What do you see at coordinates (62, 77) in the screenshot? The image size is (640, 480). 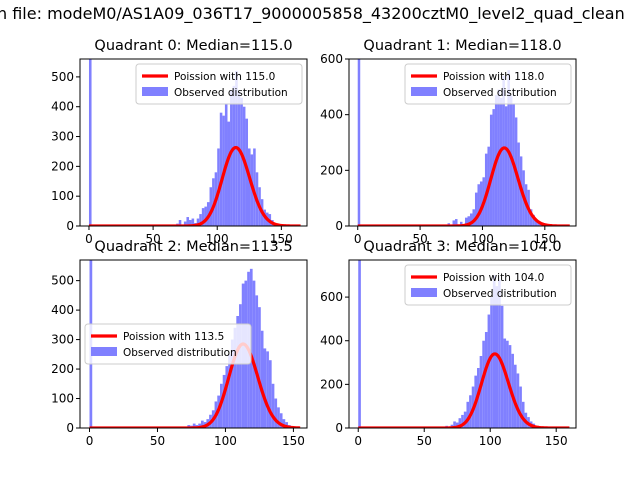 I see `y-tick-label: 500` at bounding box center [62, 77].